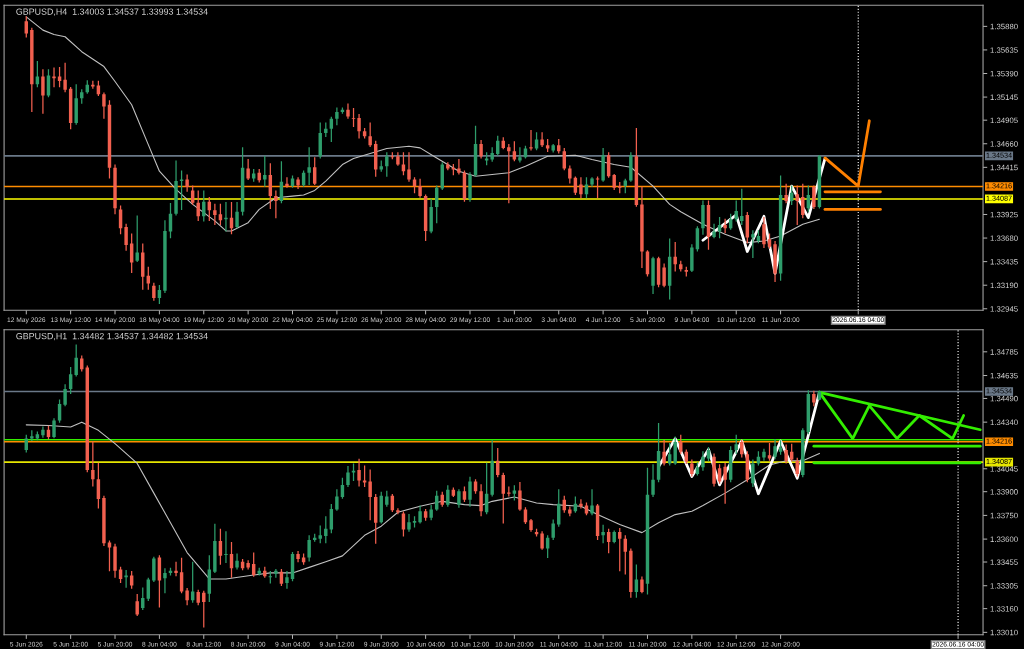  Describe the element at coordinates (112, 12) in the screenshot. I see `chart-title: GBPUSD,H4 1.34003 1.34537 1.33993 1.34534` at that location.